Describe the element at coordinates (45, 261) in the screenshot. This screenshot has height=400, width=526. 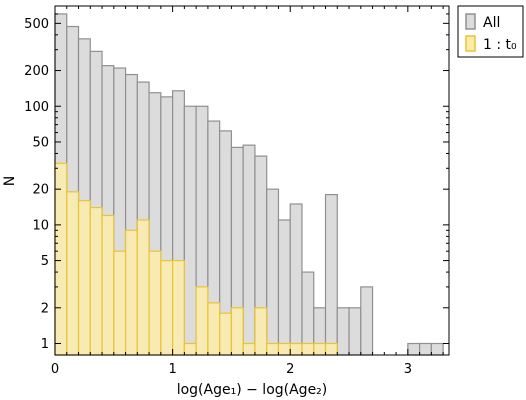
I see `y-tick-label: 5` at that location.